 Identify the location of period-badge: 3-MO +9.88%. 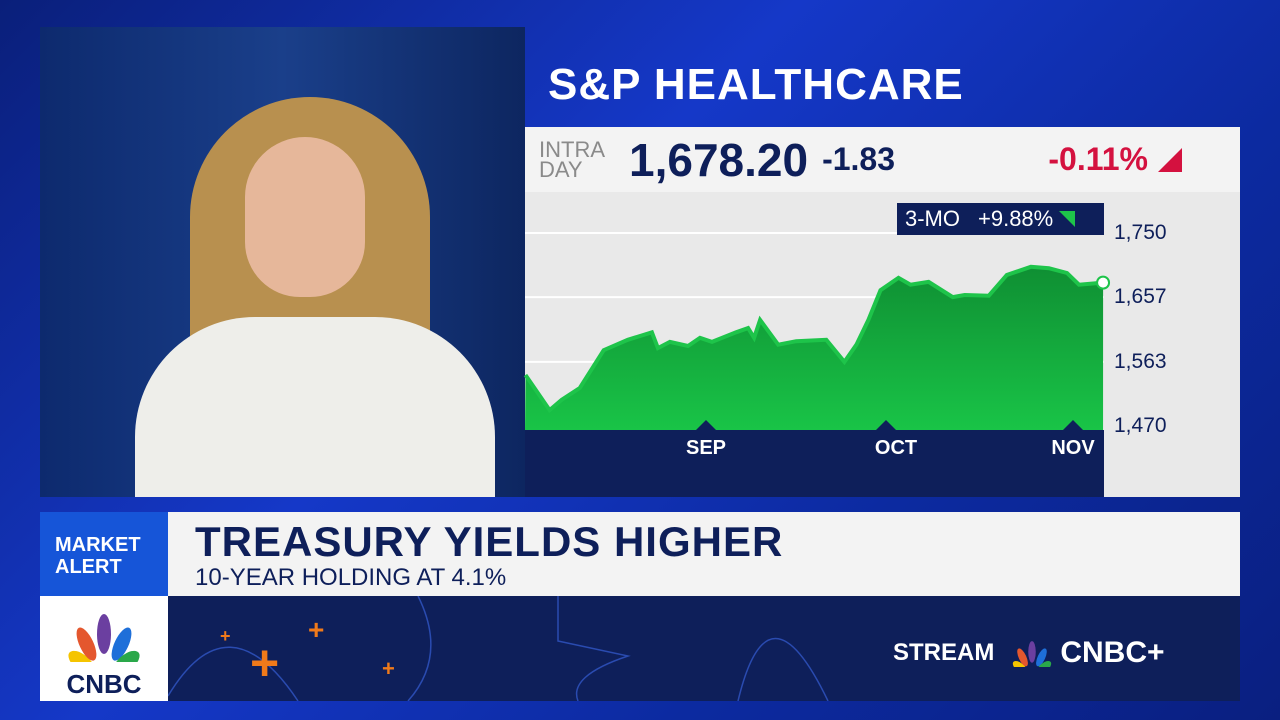
(1000, 219).